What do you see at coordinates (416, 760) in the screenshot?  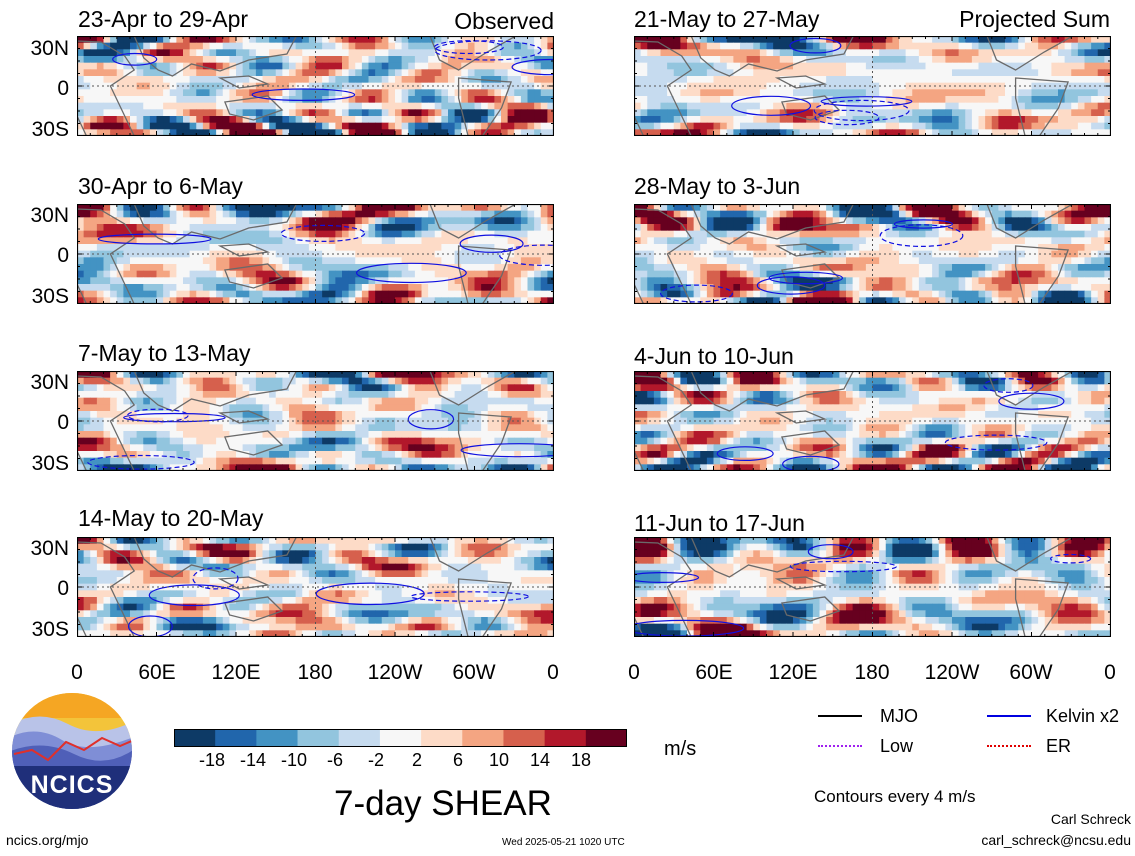 I see `colorbar-tick: 2` at bounding box center [416, 760].